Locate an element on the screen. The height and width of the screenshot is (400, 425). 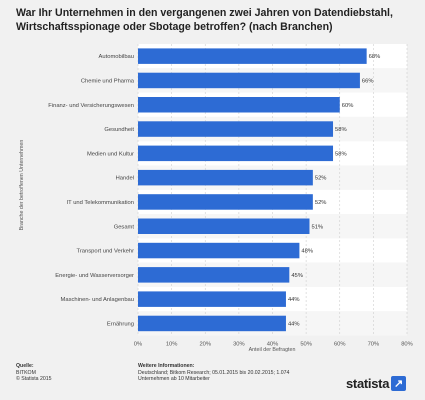
x-tick-label: 60% is located at coordinates (340, 345).